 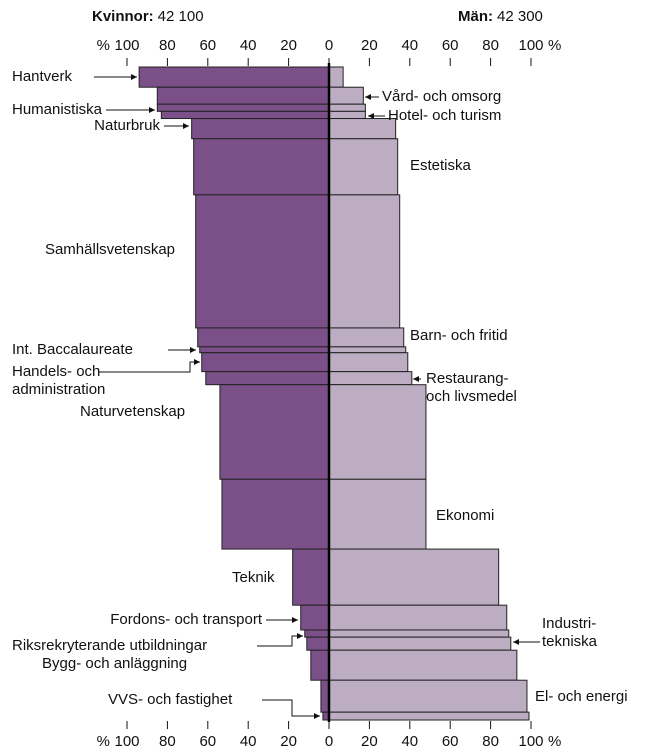 I want to click on category-label: Industri-tekniska, so click(x=570, y=632).